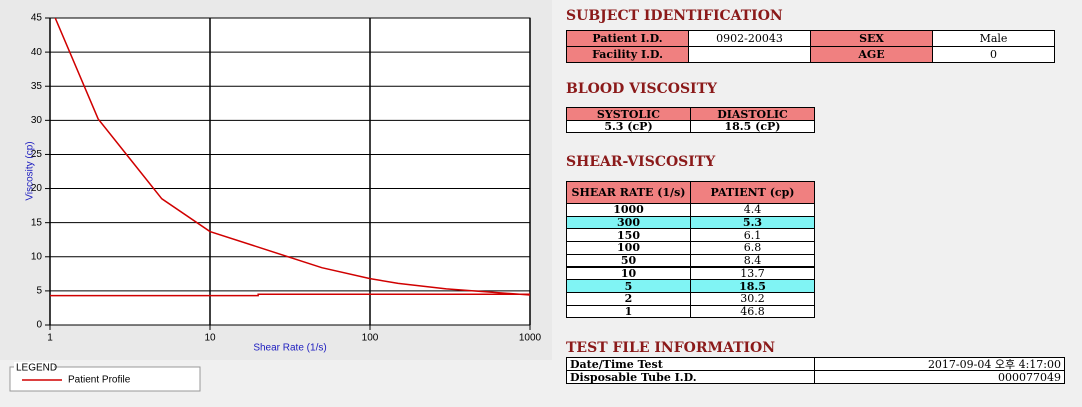 The image size is (1082, 407). I want to click on table-cell: Male, so click(993, 38).